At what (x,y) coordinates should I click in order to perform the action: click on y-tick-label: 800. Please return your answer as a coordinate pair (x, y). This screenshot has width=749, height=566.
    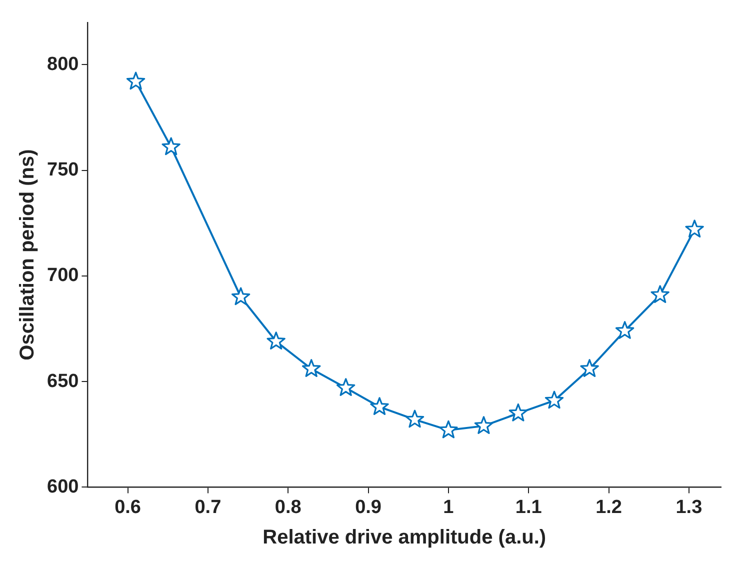
    Looking at the image, I should click on (63, 64).